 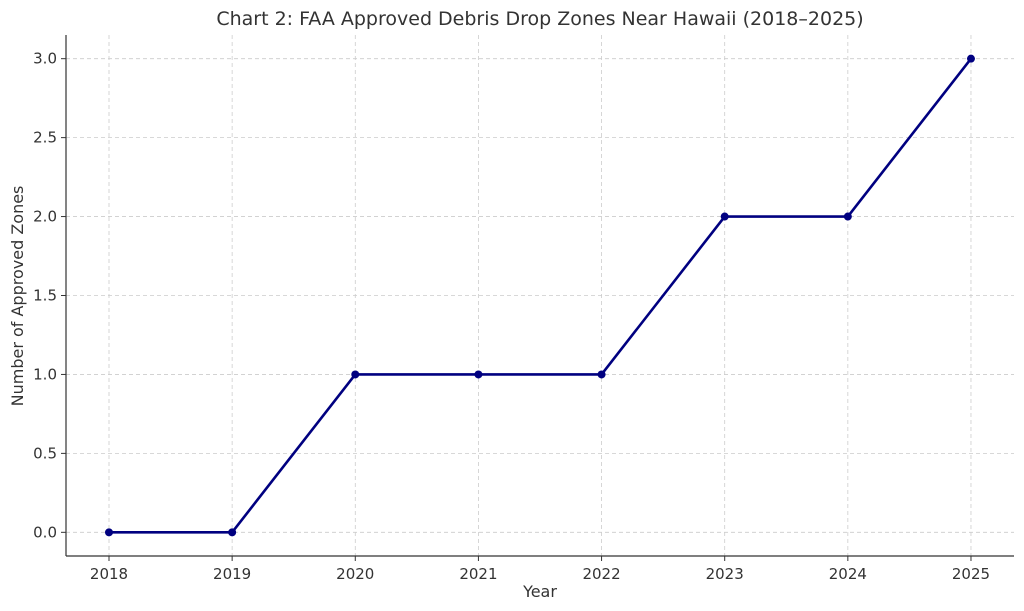 I want to click on x-axis-label: Year, so click(x=539, y=591).